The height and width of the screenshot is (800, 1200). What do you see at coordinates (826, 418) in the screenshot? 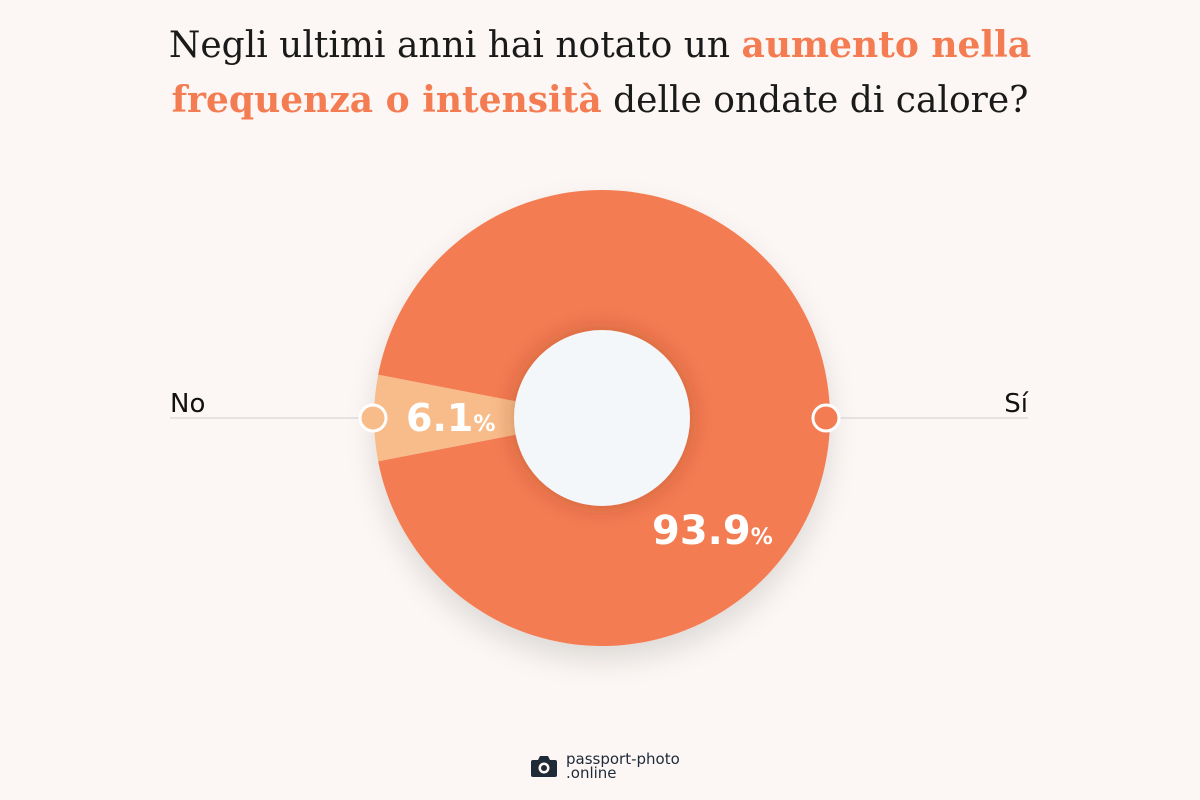
I see `marker-si` at bounding box center [826, 418].